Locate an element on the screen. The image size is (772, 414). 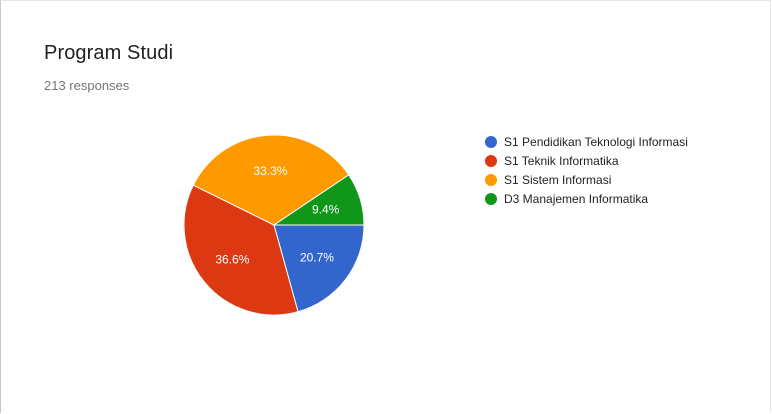
legend-item-0: S1 Pendidikan Teknologi Informasi is located at coordinates (586, 141).